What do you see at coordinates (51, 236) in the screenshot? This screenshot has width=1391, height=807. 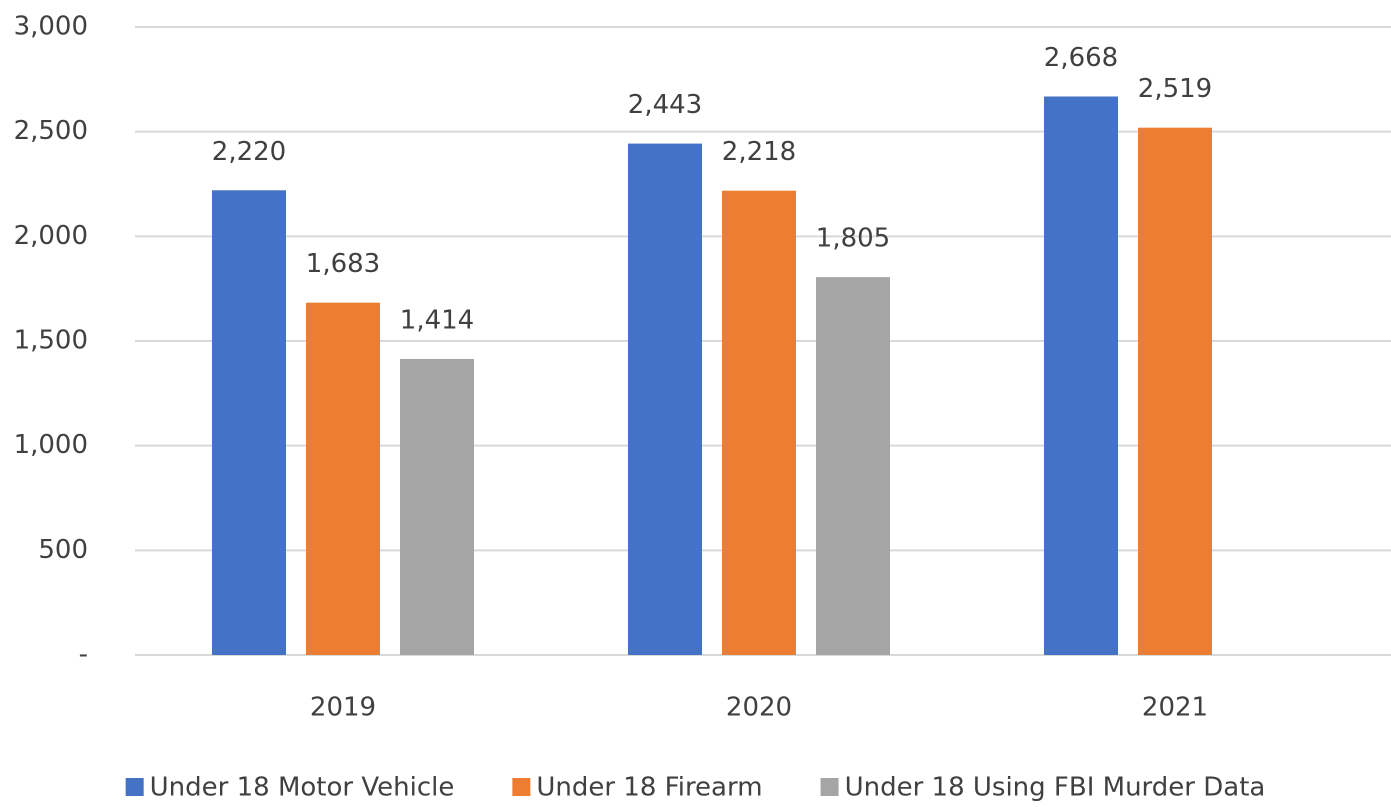 I see `y-tick-label: 2,000` at bounding box center [51, 236].